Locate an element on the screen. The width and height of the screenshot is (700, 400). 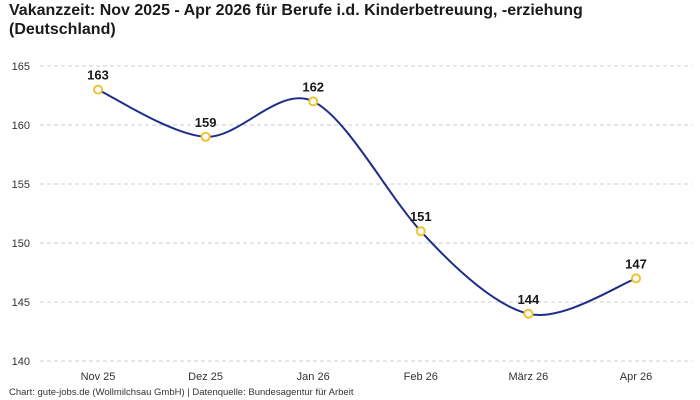
data-label: 159 is located at coordinates (206, 122).